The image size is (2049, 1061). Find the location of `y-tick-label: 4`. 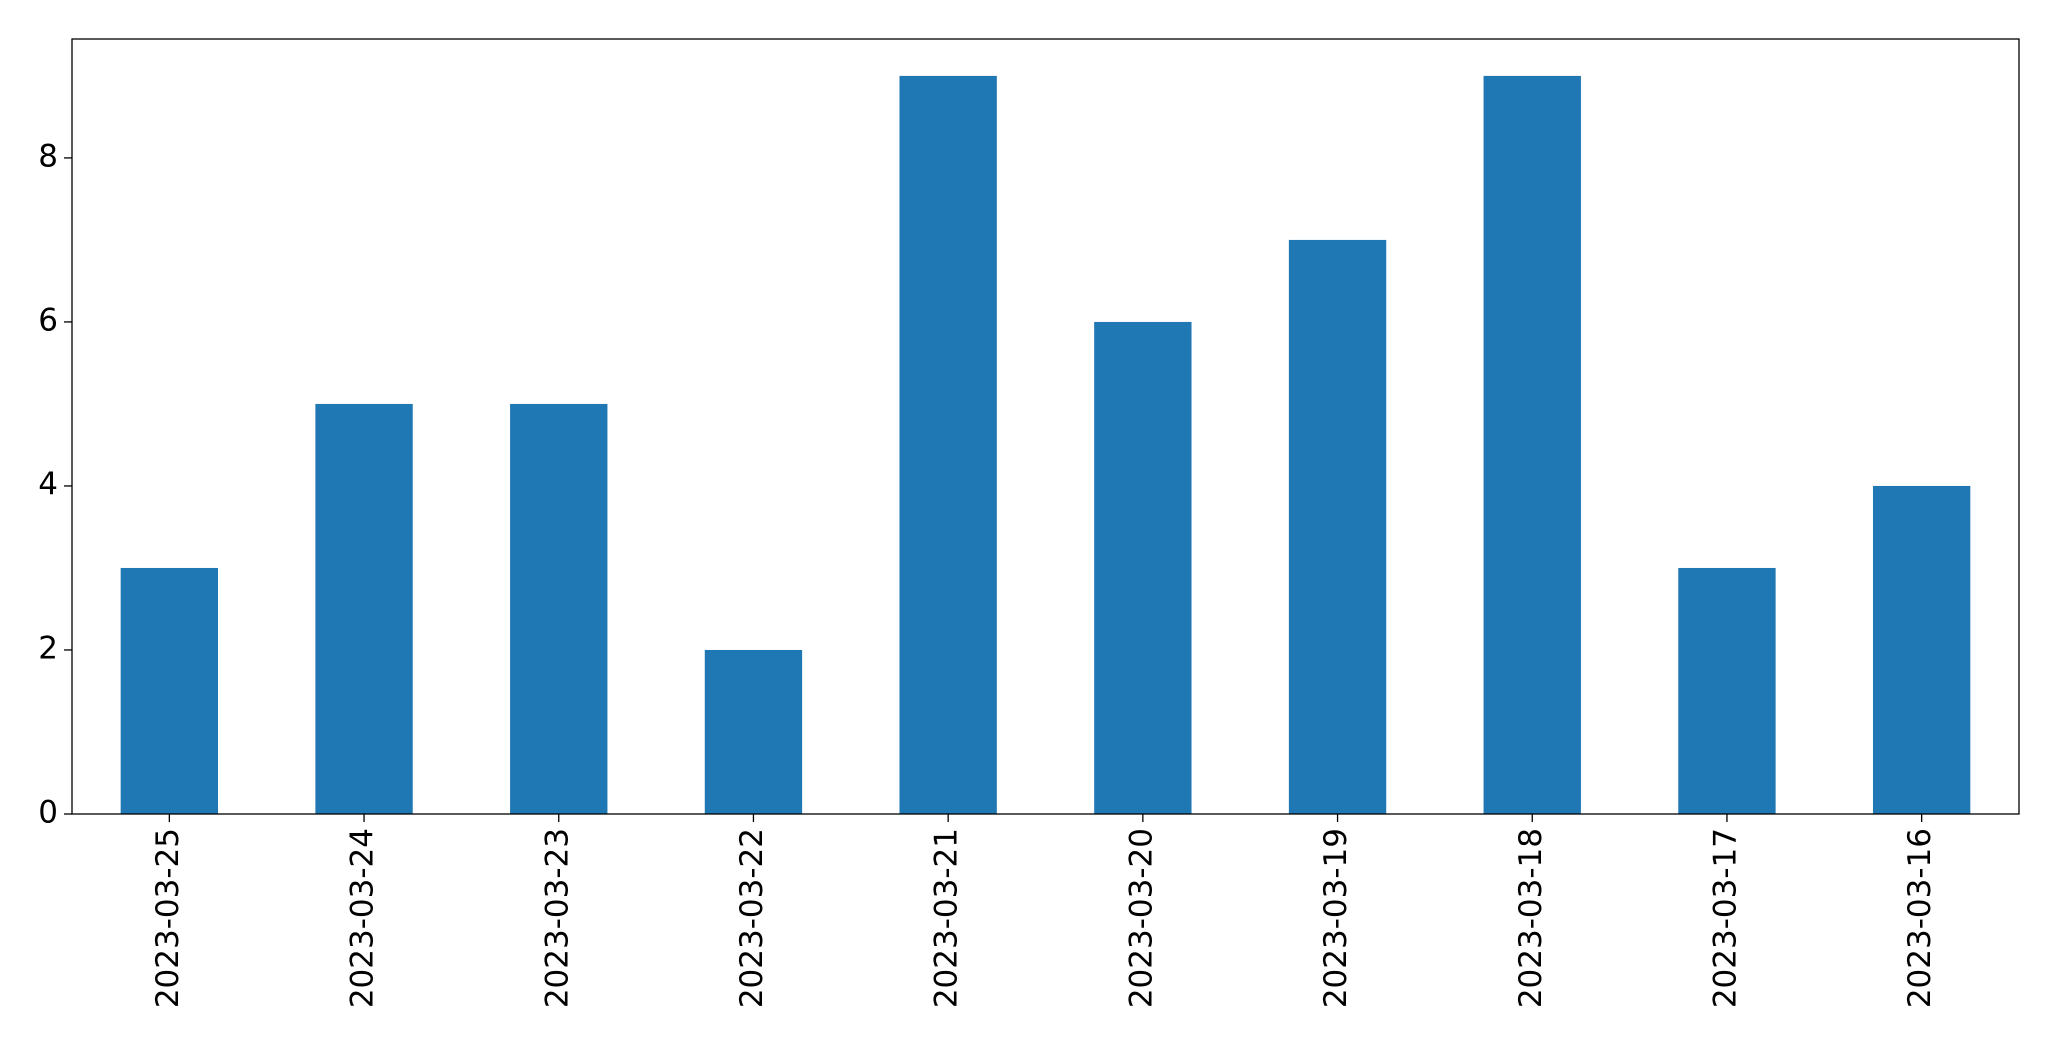

y-tick-label: 4 is located at coordinates (48, 484).